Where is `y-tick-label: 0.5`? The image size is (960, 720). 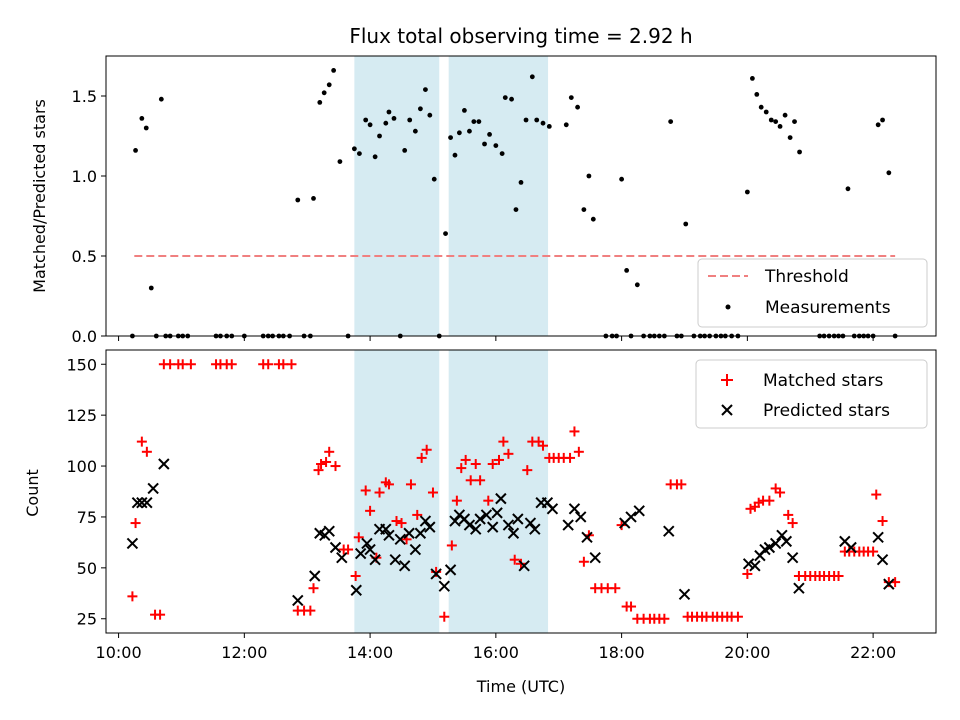
y-tick-label: 0.5 is located at coordinates (84, 256).